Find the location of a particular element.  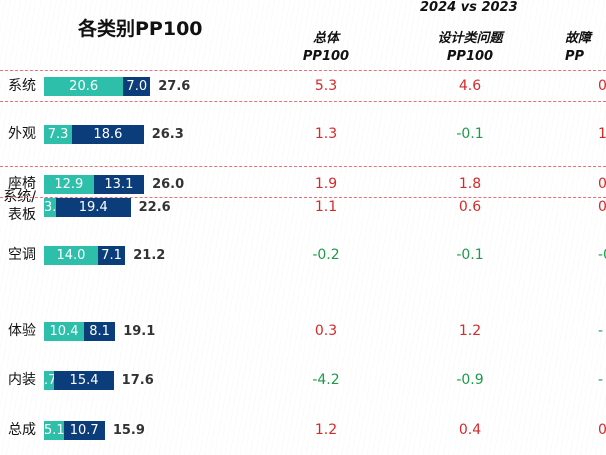

bar-fault: 8.1 is located at coordinates (100, 331).